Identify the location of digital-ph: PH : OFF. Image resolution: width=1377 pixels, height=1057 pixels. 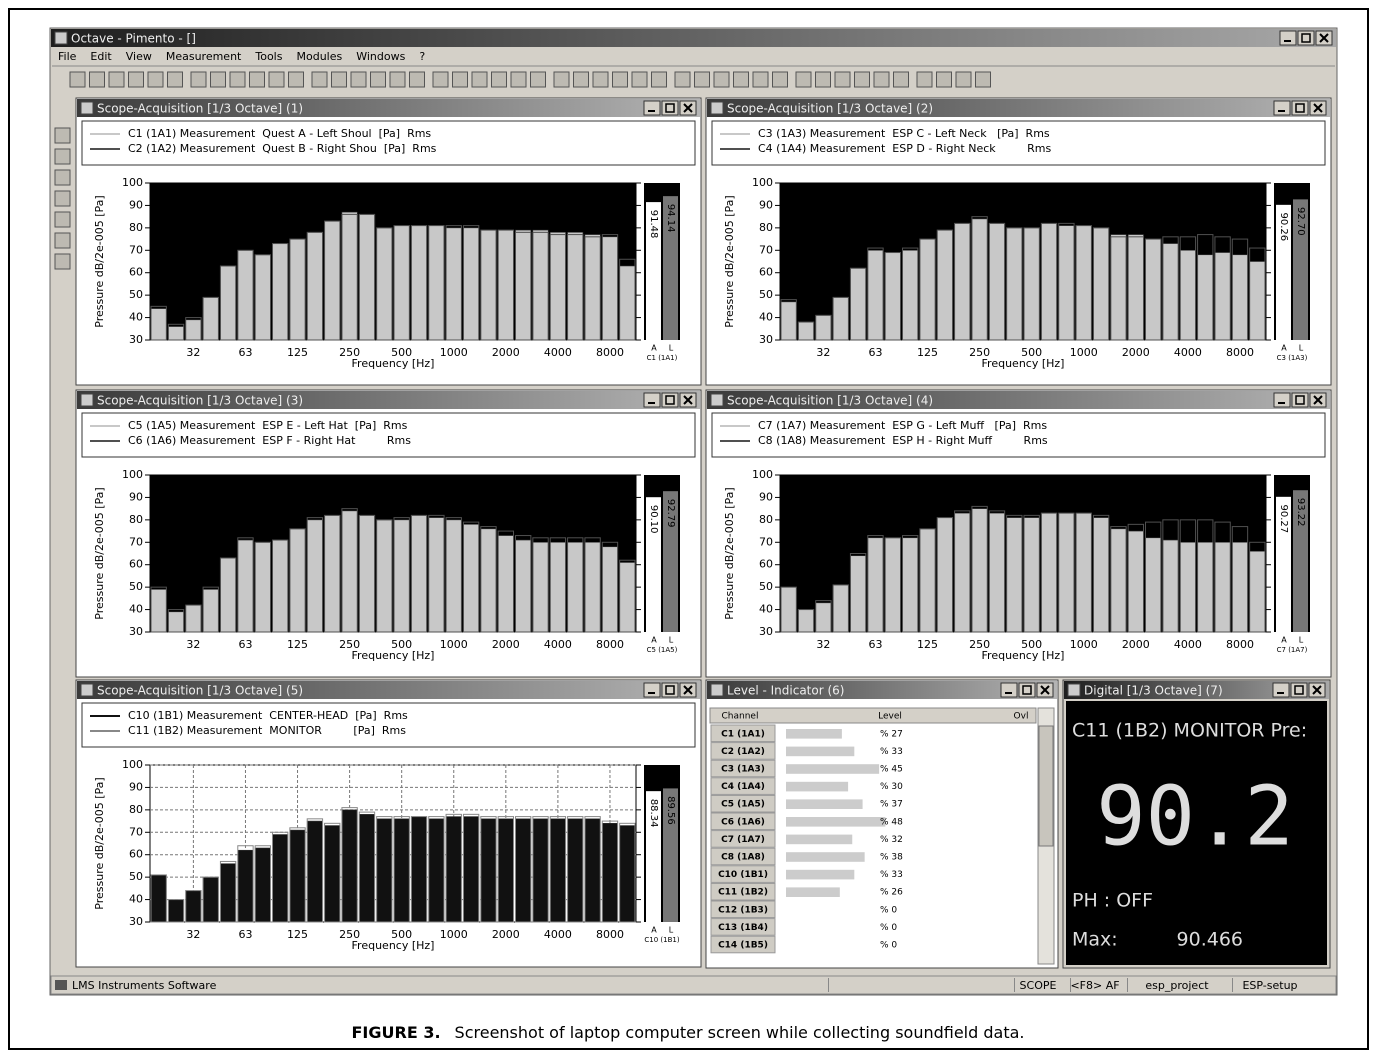
(1112, 901).